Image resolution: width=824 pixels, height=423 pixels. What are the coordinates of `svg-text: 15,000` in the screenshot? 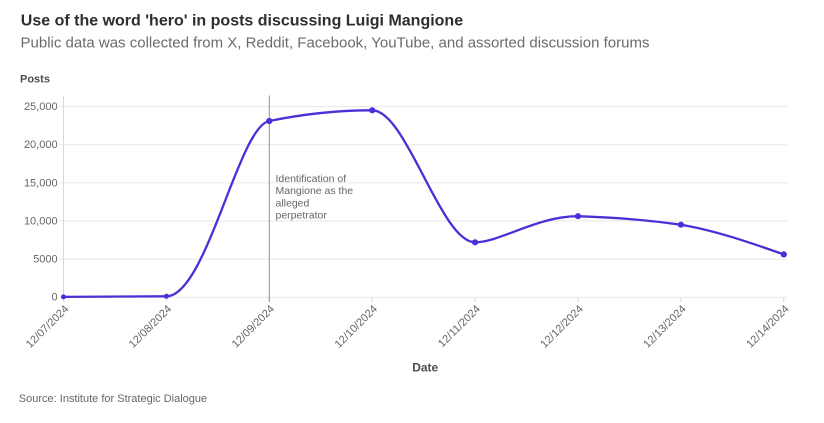 It's located at (41, 183).